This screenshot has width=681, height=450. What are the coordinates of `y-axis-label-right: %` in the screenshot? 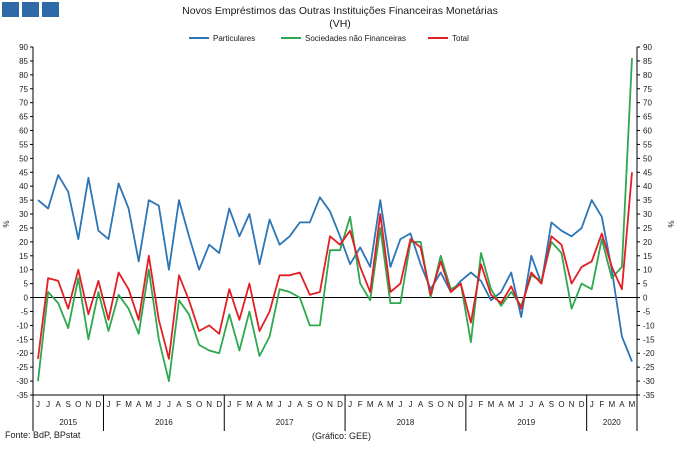 It's located at (671, 223).